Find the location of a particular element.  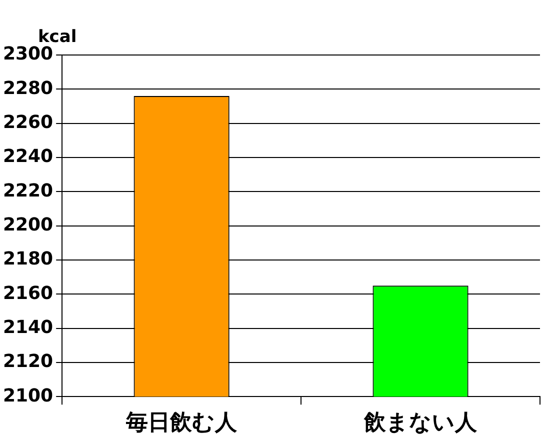

x-tick-label: 毎日飲む人 is located at coordinates (181, 423).